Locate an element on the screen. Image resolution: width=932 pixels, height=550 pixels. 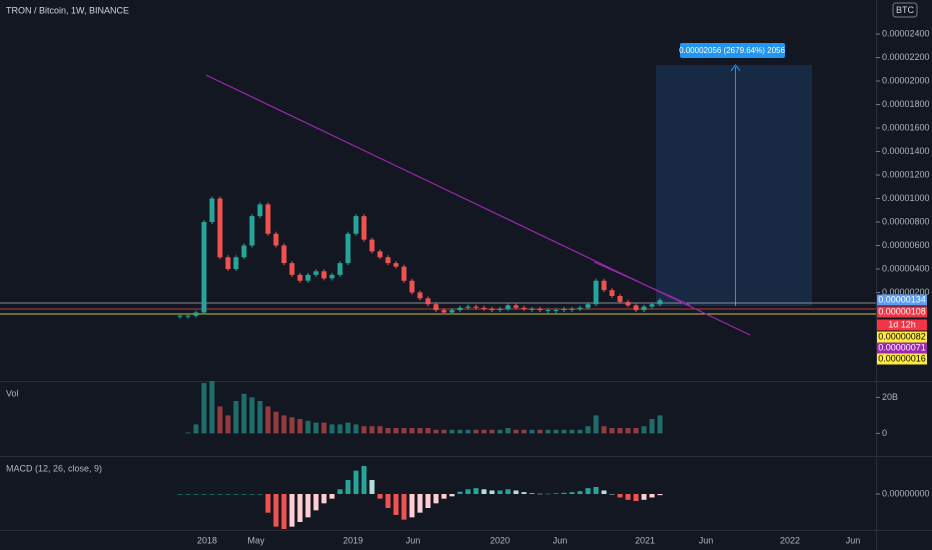
trend-line is located at coordinates (642, 283).